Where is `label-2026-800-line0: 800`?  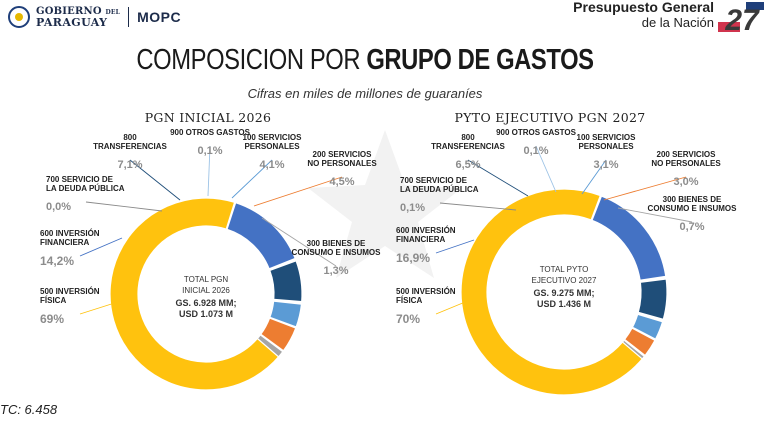 label-2026-800-line0: 800 is located at coordinates (130, 137).